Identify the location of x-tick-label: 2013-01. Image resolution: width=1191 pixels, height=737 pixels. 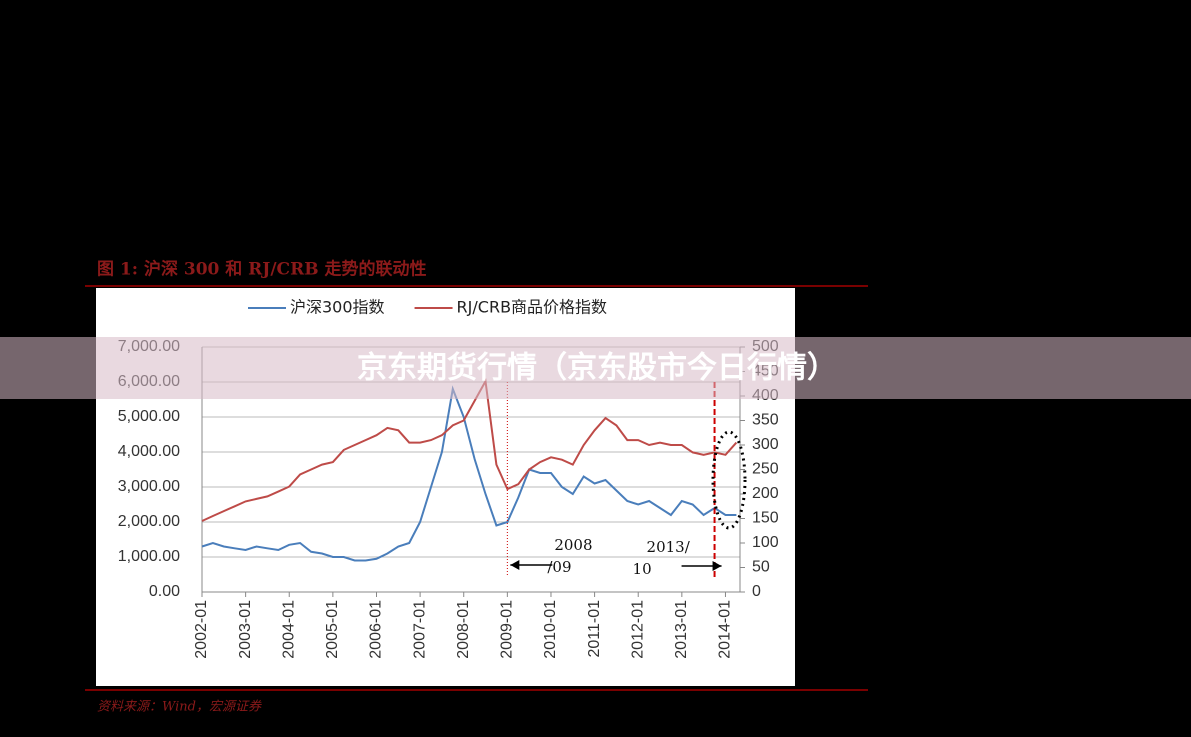
(681, 629).